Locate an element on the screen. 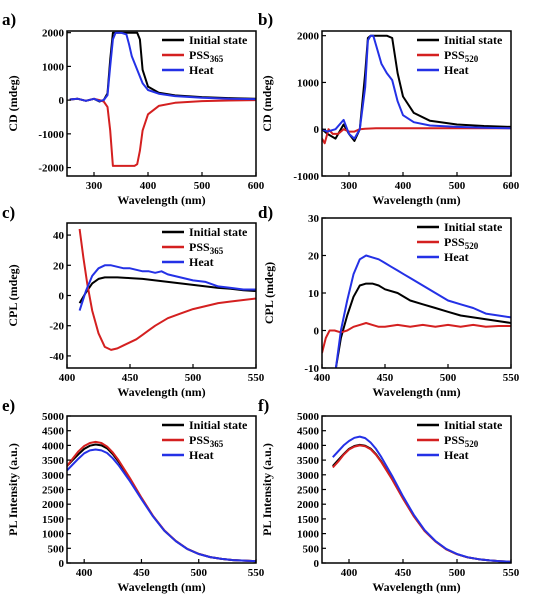 Image resolution: width=550 pixels, height=601 pixels. y-tick-label: -20 is located at coordinates (56, 327).